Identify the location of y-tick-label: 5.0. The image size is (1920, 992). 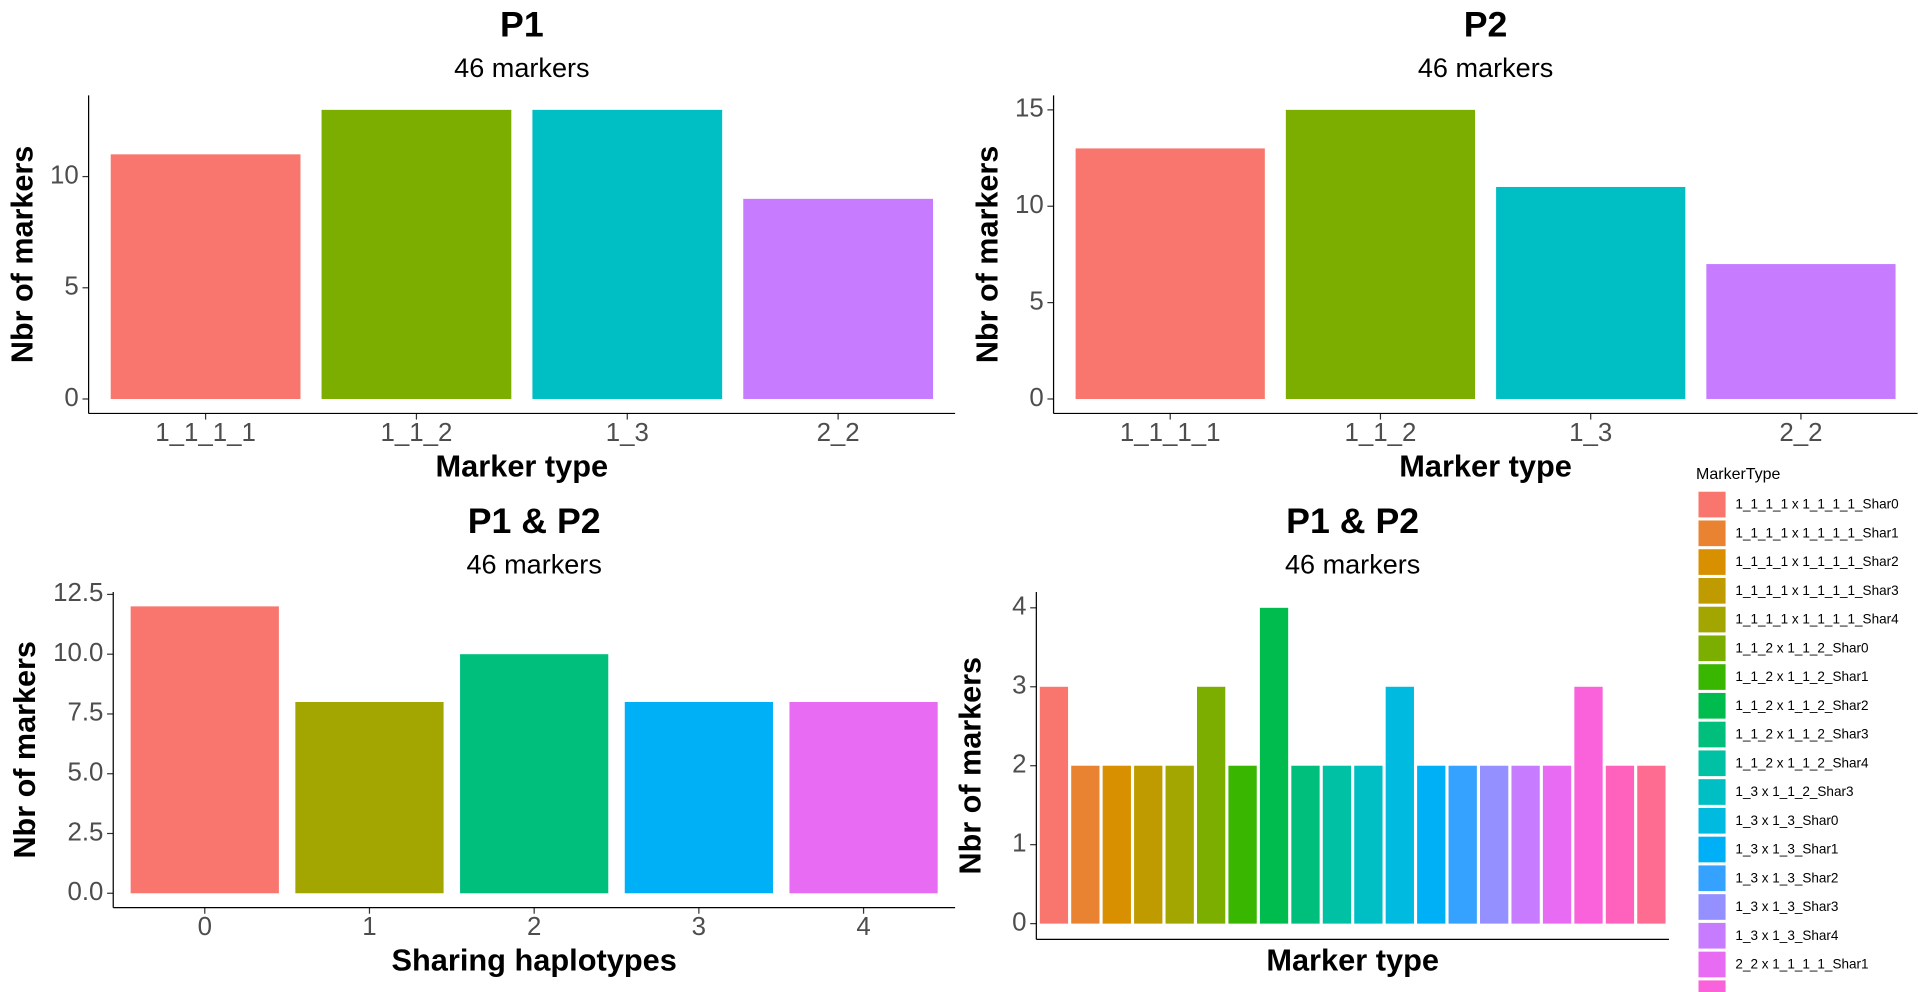
(85, 773).